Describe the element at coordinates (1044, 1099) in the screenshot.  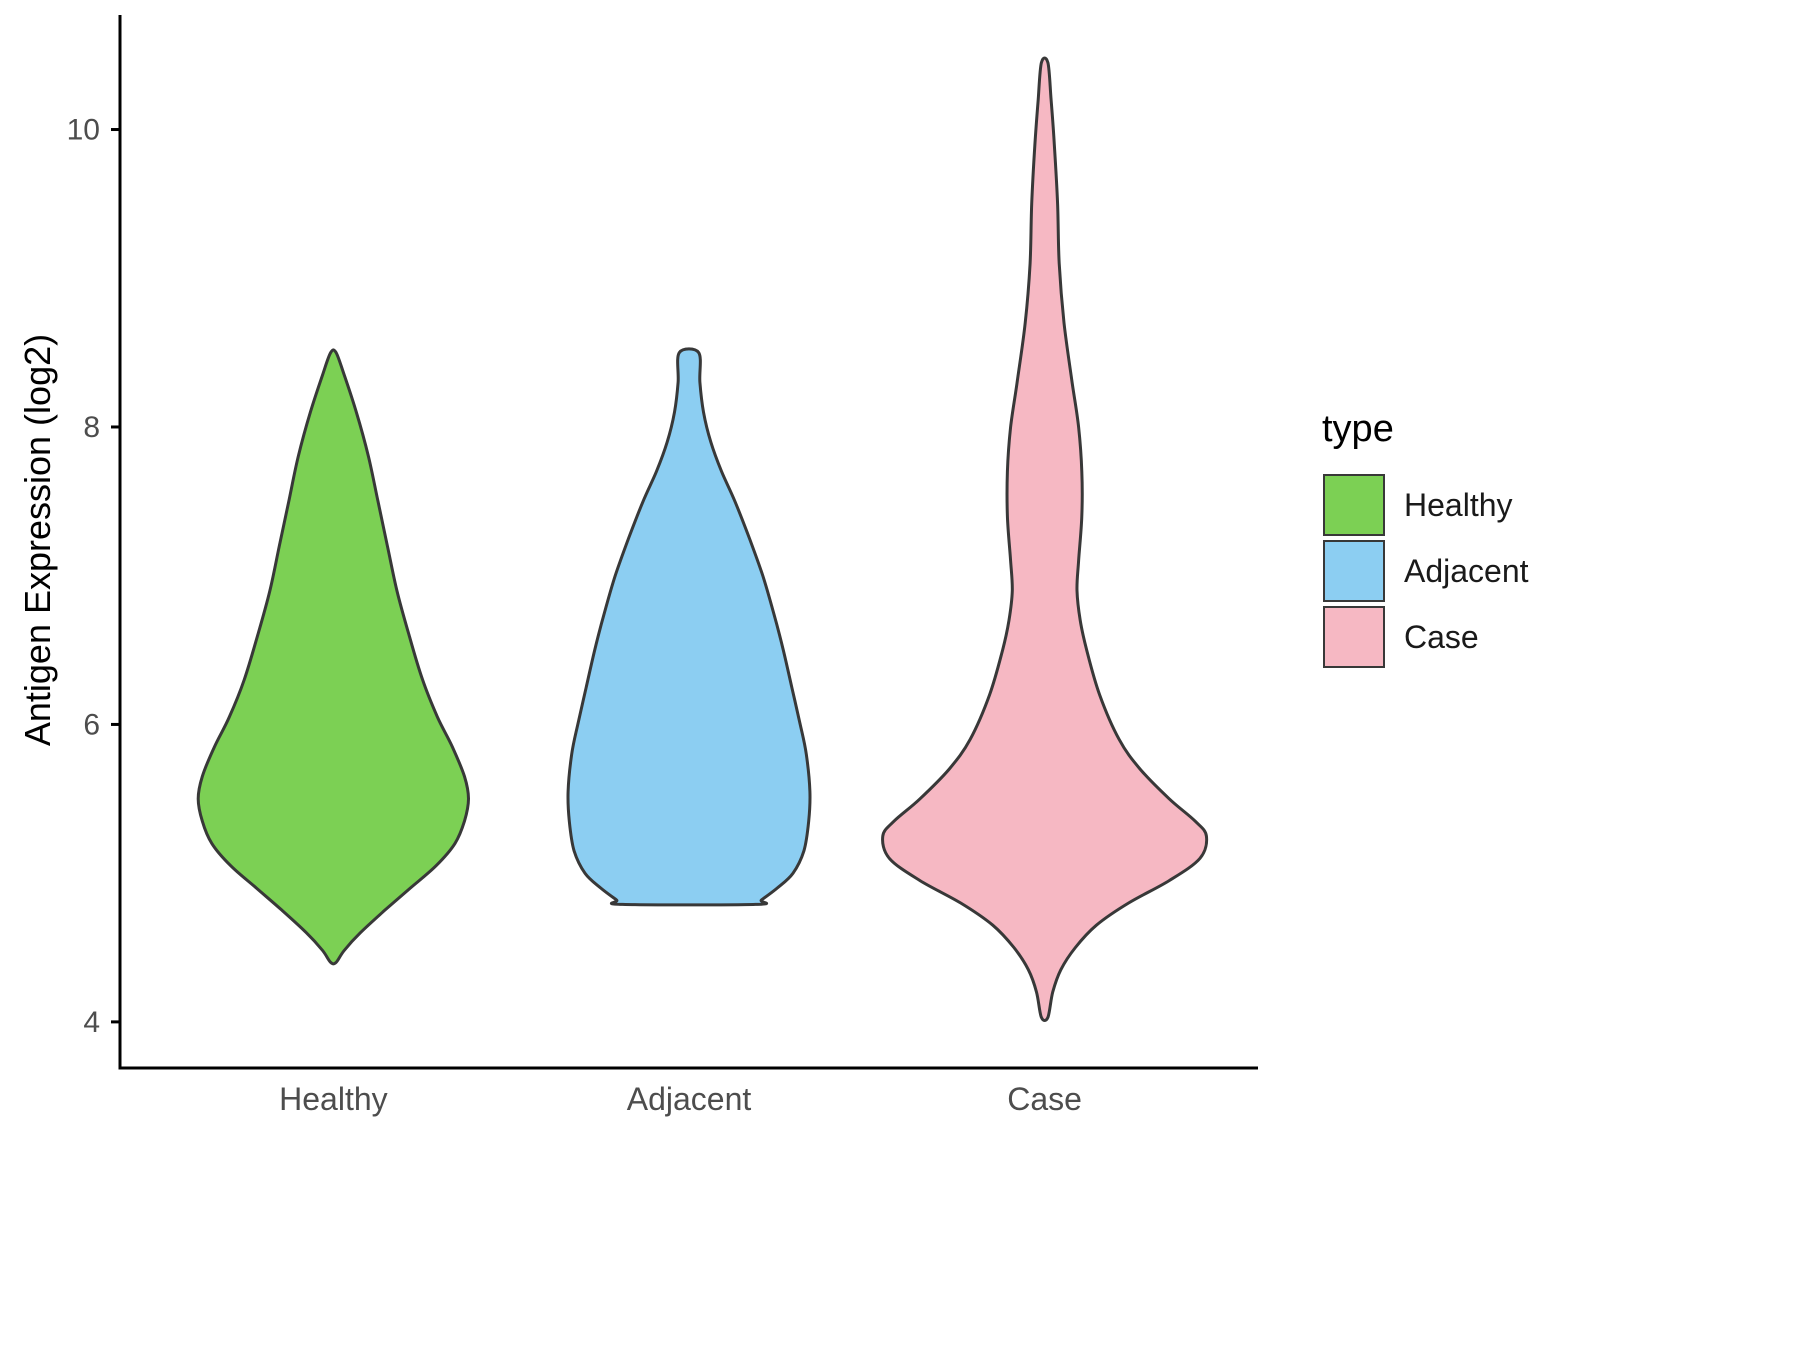
I see `x-tick-label-case: Case` at that location.